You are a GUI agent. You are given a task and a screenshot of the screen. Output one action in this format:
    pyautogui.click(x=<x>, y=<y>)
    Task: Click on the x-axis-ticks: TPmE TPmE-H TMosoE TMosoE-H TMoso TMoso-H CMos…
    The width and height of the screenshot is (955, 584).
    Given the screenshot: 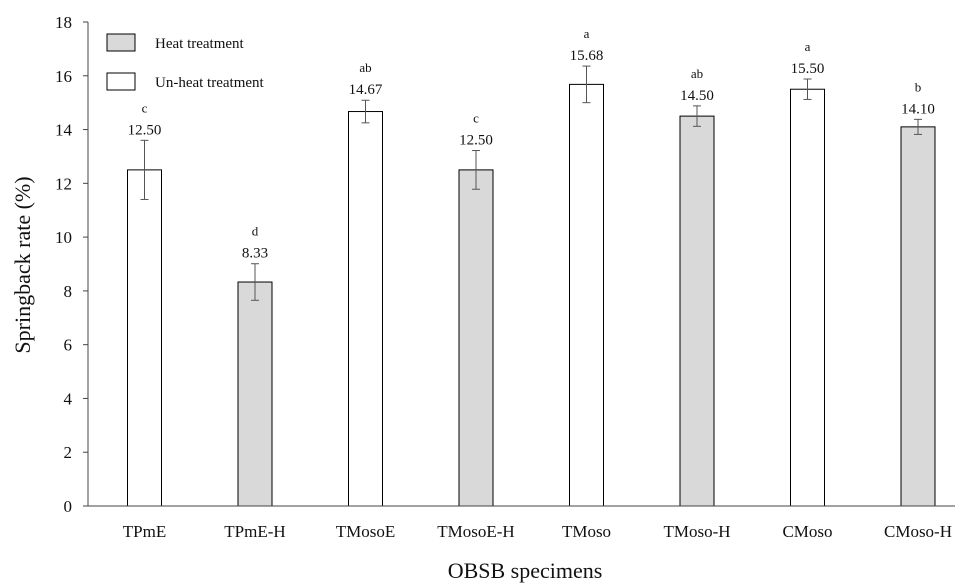 What is the action you would take?
    pyautogui.click(x=537, y=531)
    